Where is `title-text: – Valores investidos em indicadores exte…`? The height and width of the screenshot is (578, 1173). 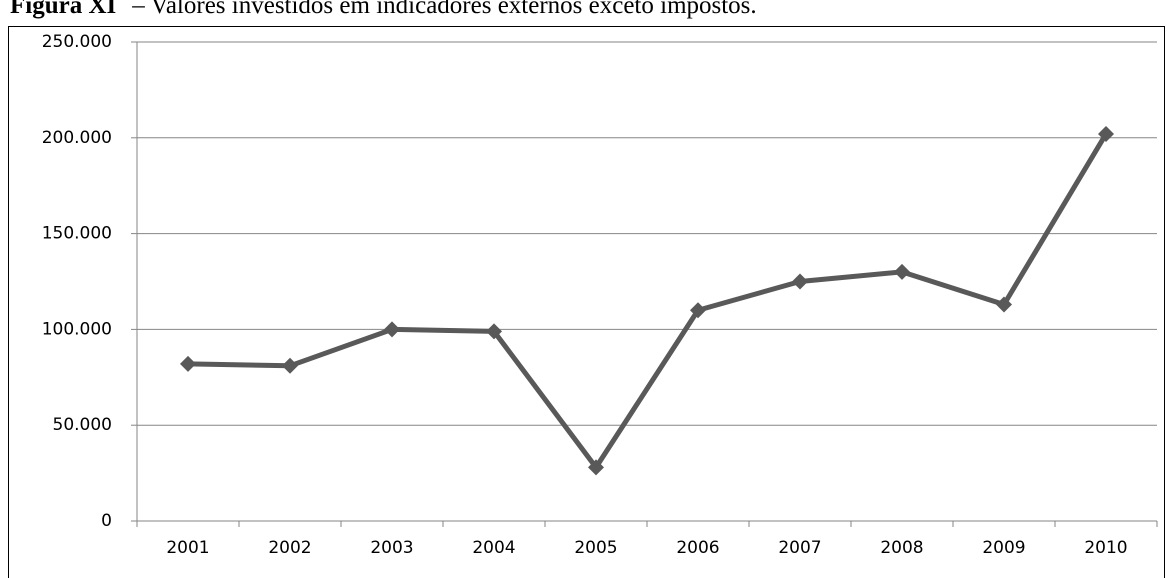
title-text: – Valores investidos em indicadores exte… is located at coordinates (443, 9).